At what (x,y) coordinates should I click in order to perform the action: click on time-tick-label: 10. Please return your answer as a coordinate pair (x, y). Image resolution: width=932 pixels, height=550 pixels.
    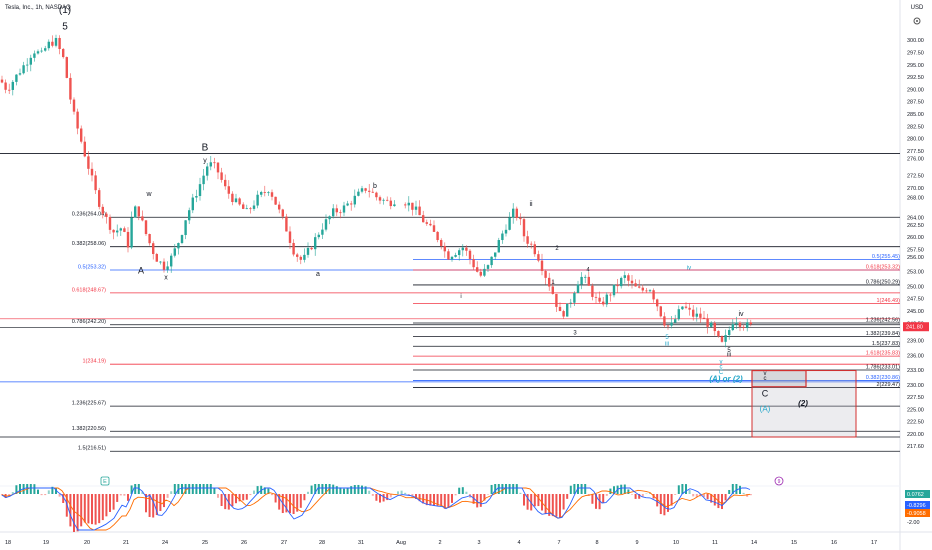
    Looking at the image, I should click on (676, 543).